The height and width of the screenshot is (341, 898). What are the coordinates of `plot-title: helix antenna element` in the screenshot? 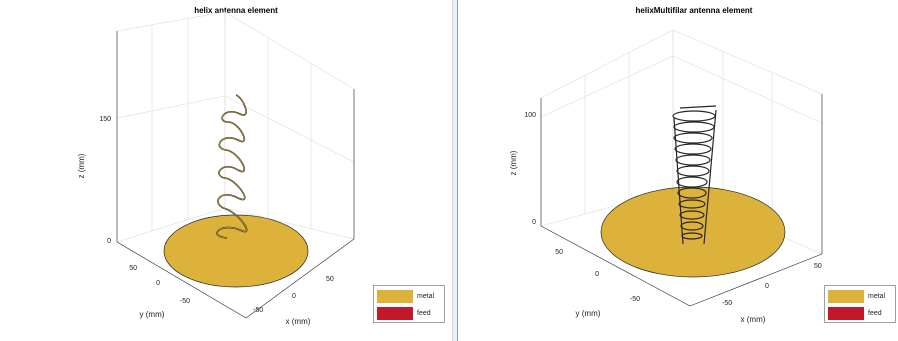 It's located at (236, 10).